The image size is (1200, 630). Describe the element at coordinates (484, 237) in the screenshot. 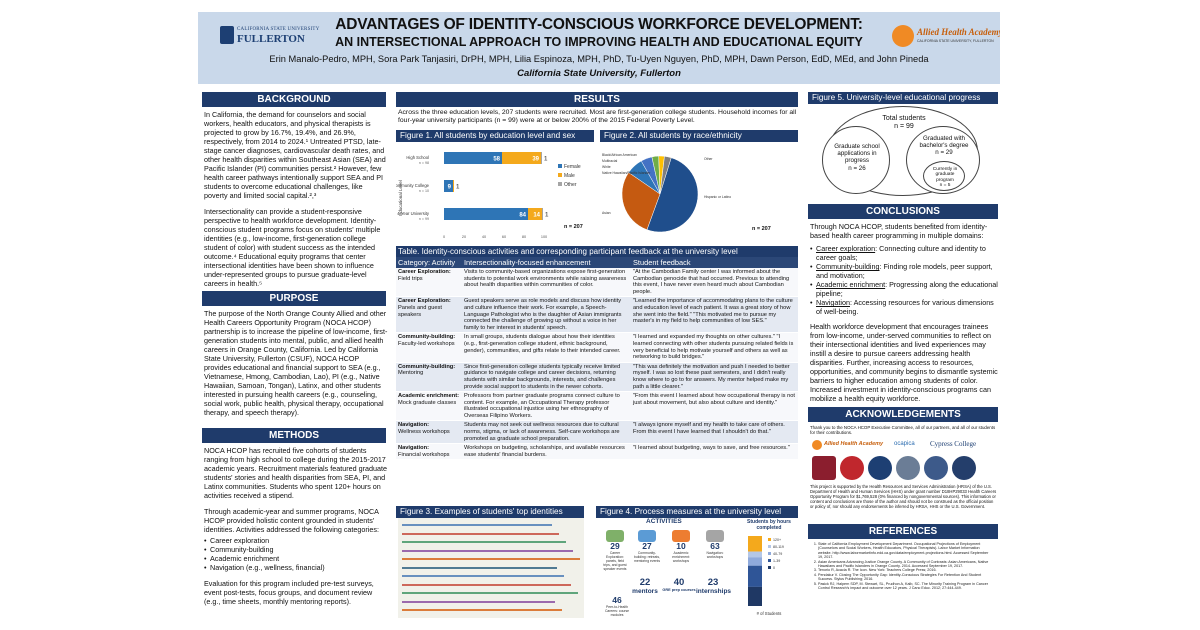

I see `x-tick-label: 40` at that location.